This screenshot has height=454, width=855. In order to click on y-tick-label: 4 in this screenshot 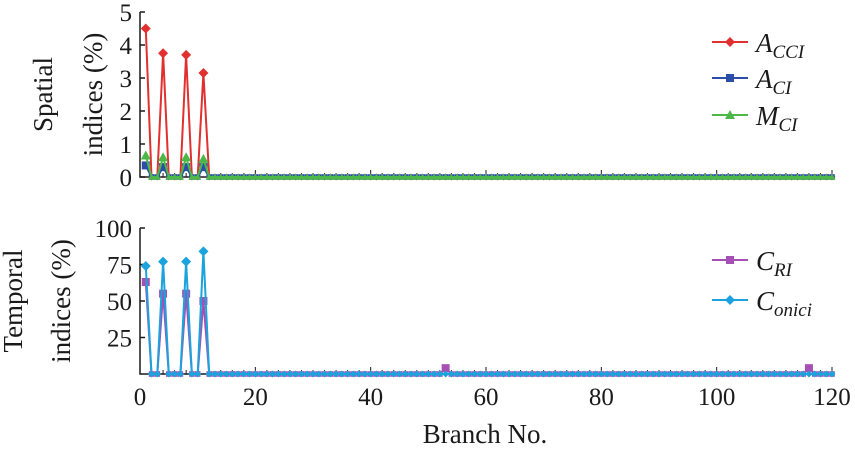, I will do `click(126, 46)`.